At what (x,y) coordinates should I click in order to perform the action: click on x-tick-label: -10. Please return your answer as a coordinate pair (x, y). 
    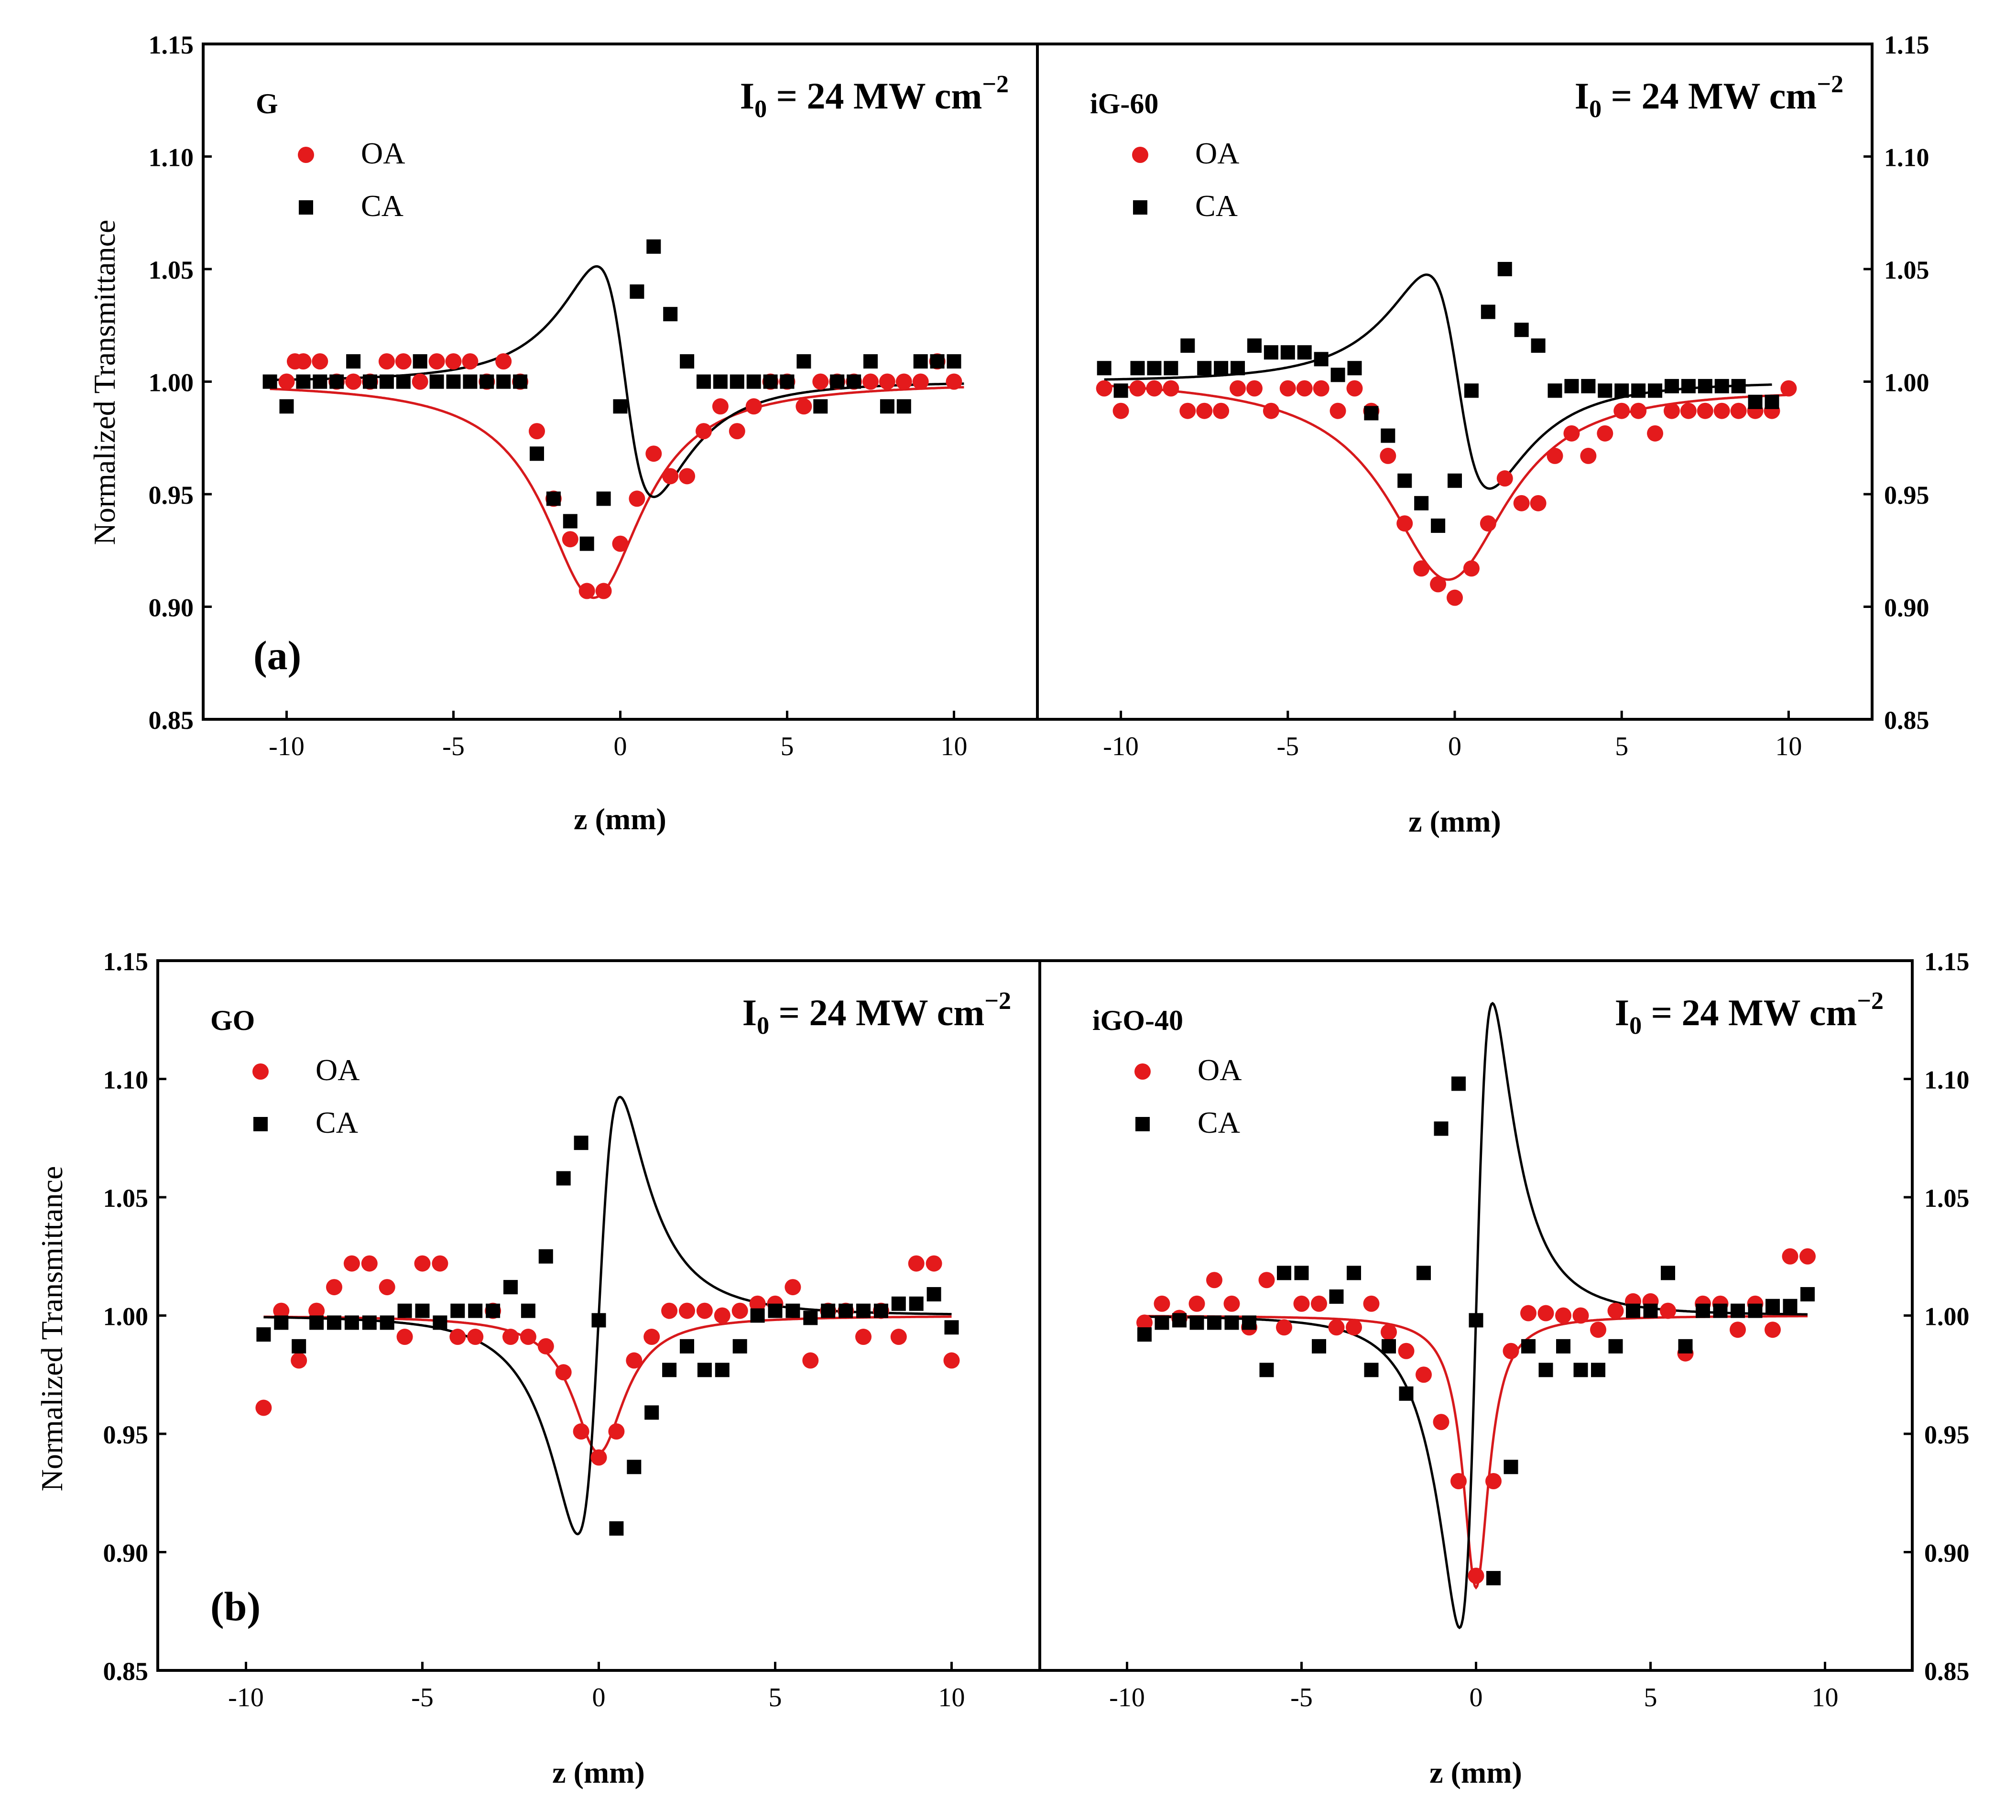
    Looking at the image, I should click on (246, 1698).